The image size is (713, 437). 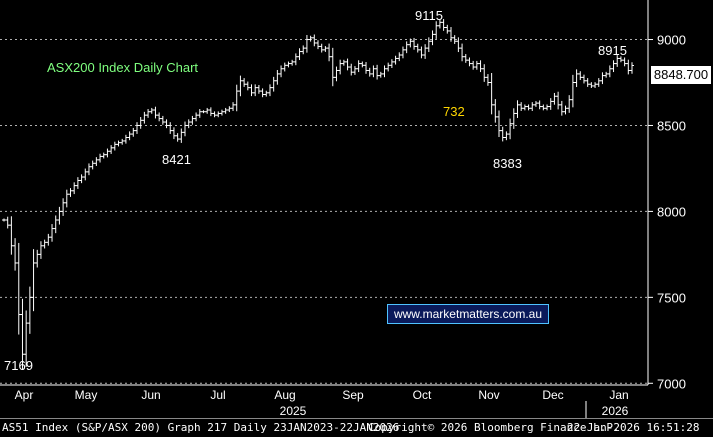 I want to click on x-tick-label-jul: Jul, so click(x=217, y=395).